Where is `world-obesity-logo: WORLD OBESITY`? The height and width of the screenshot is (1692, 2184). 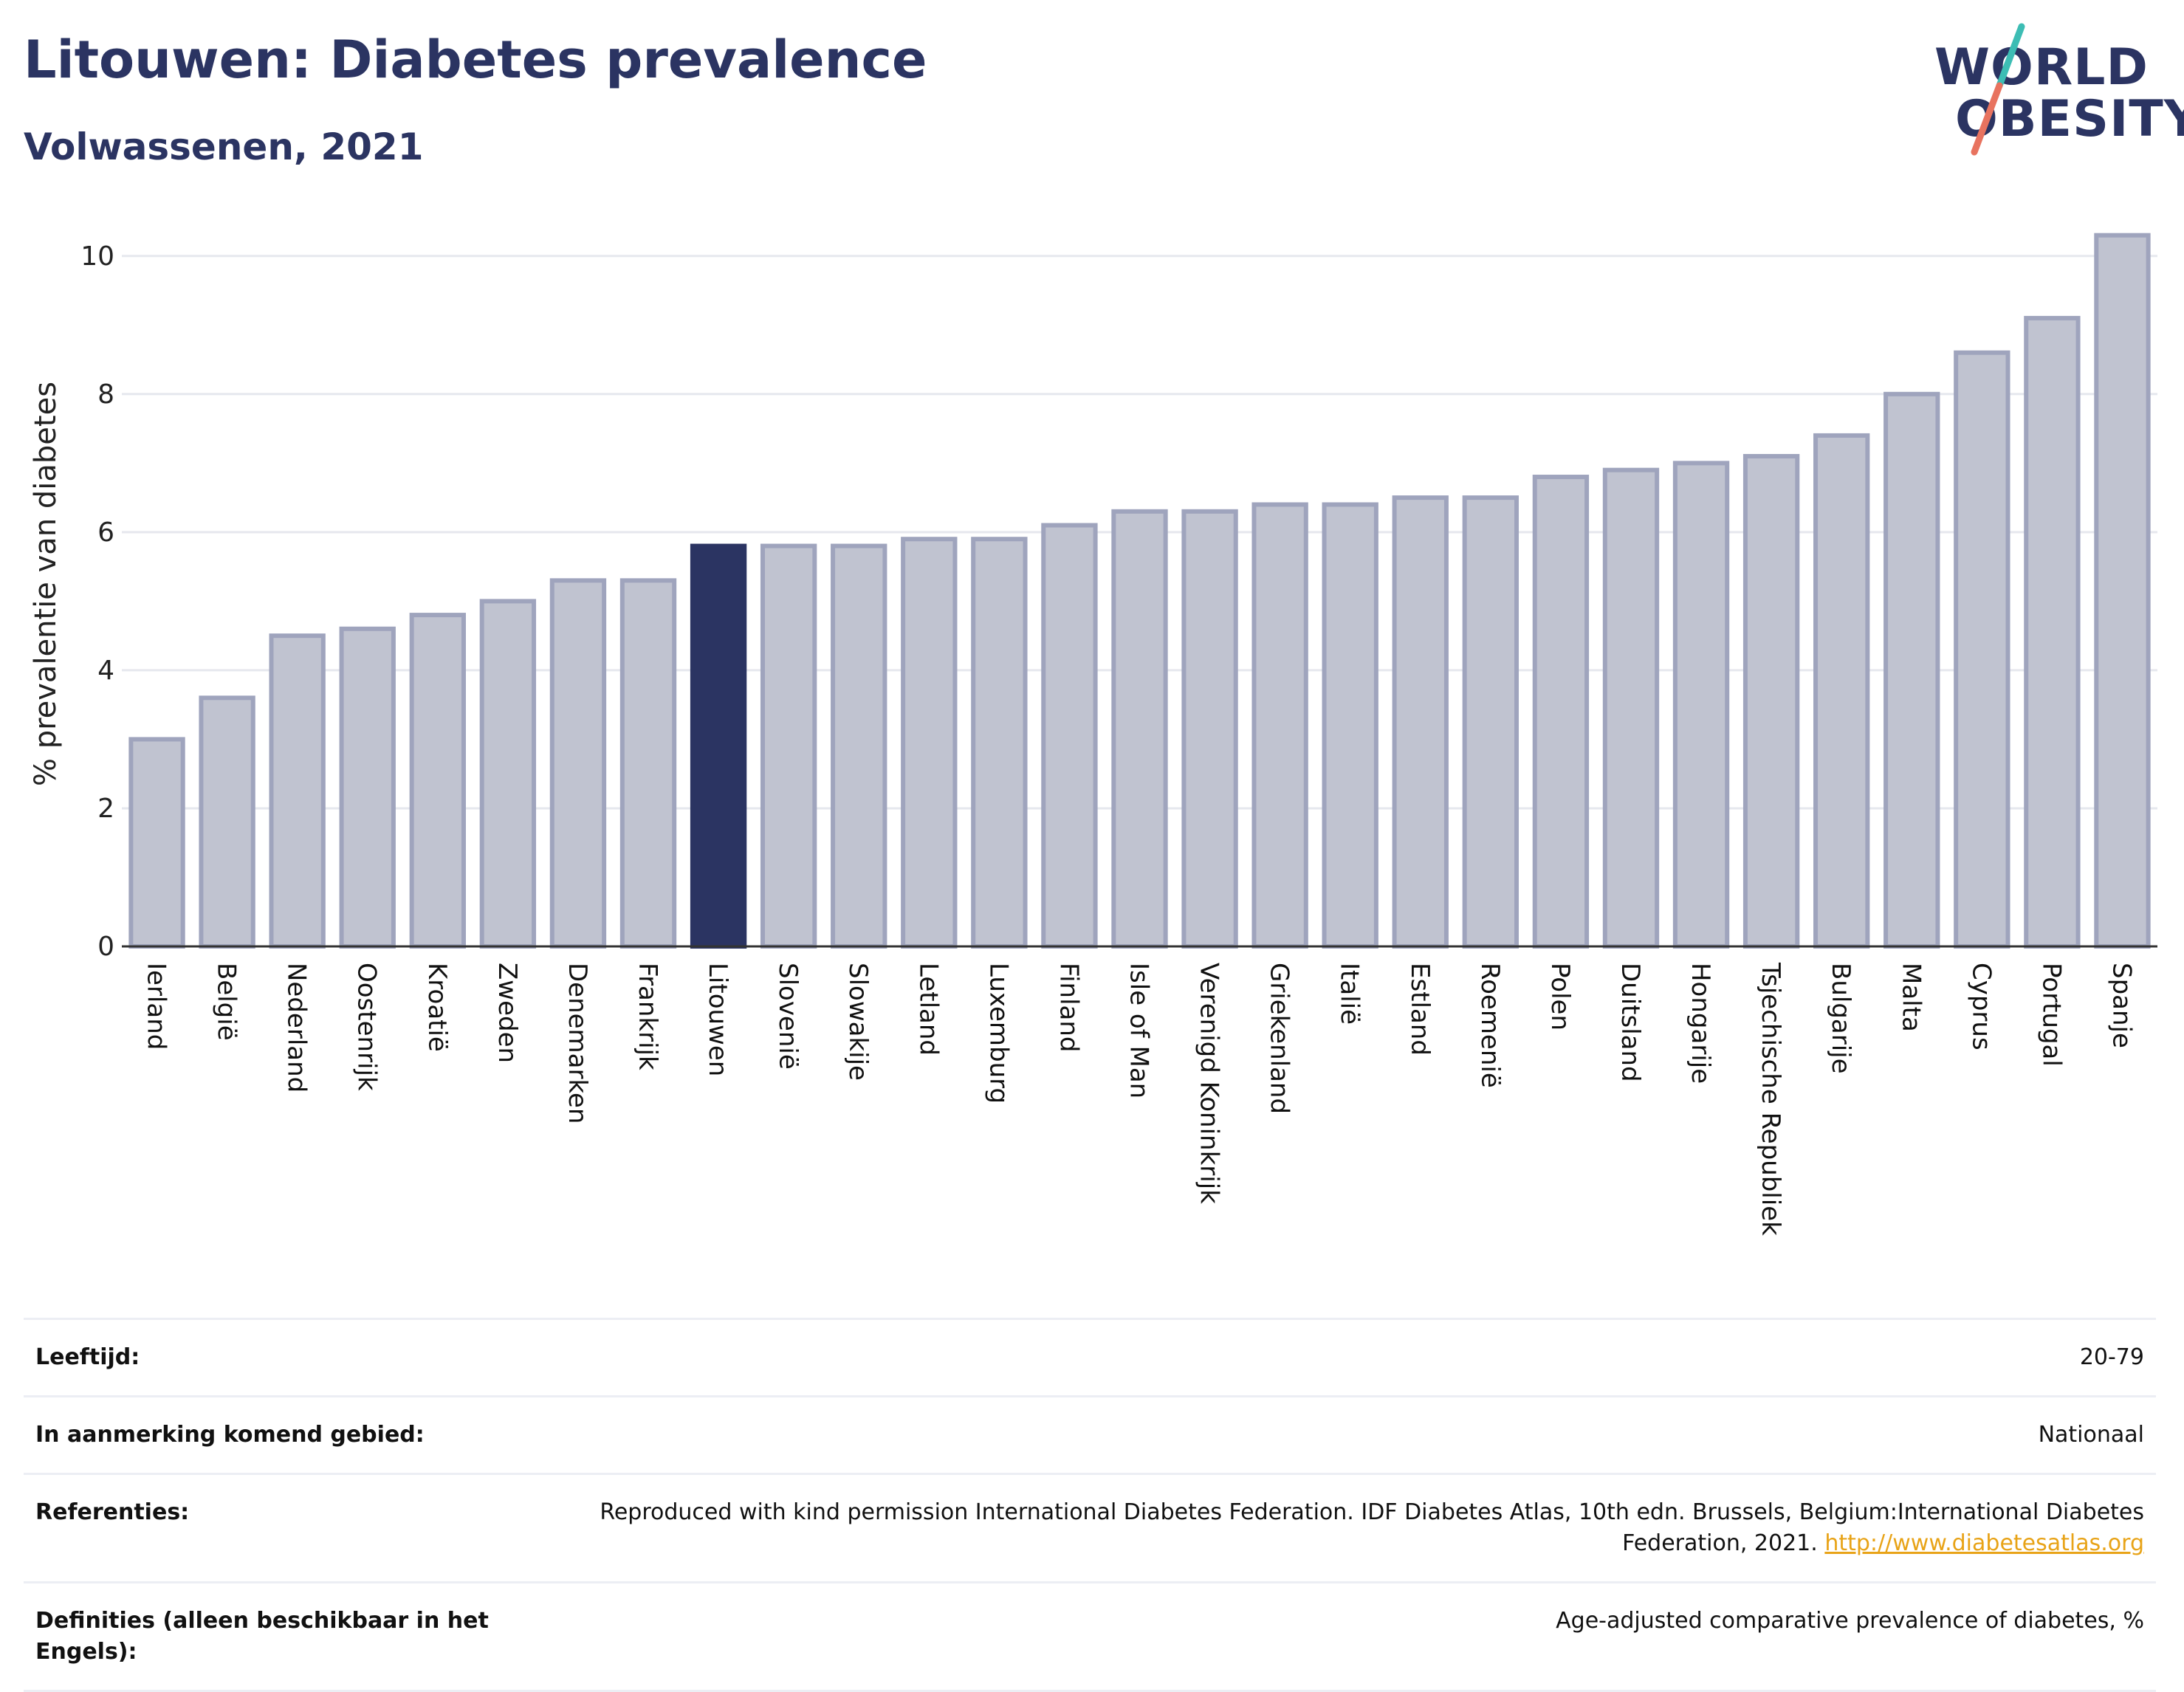 world-obesity-logo: WORLD OBESITY is located at coordinates (2052, 92).